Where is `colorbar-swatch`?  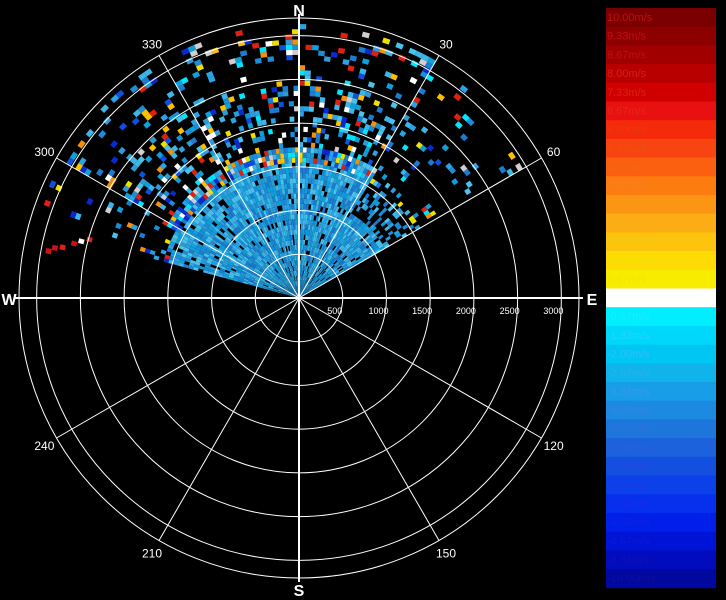 colorbar-swatch is located at coordinates (661, 317).